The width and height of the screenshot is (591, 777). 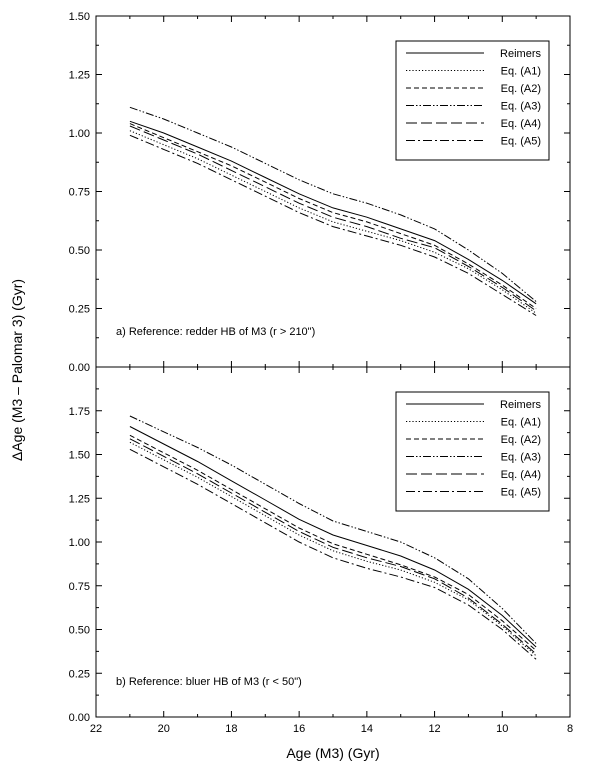 I want to click on x-tick-label: 12, so click(x=434, y=729).